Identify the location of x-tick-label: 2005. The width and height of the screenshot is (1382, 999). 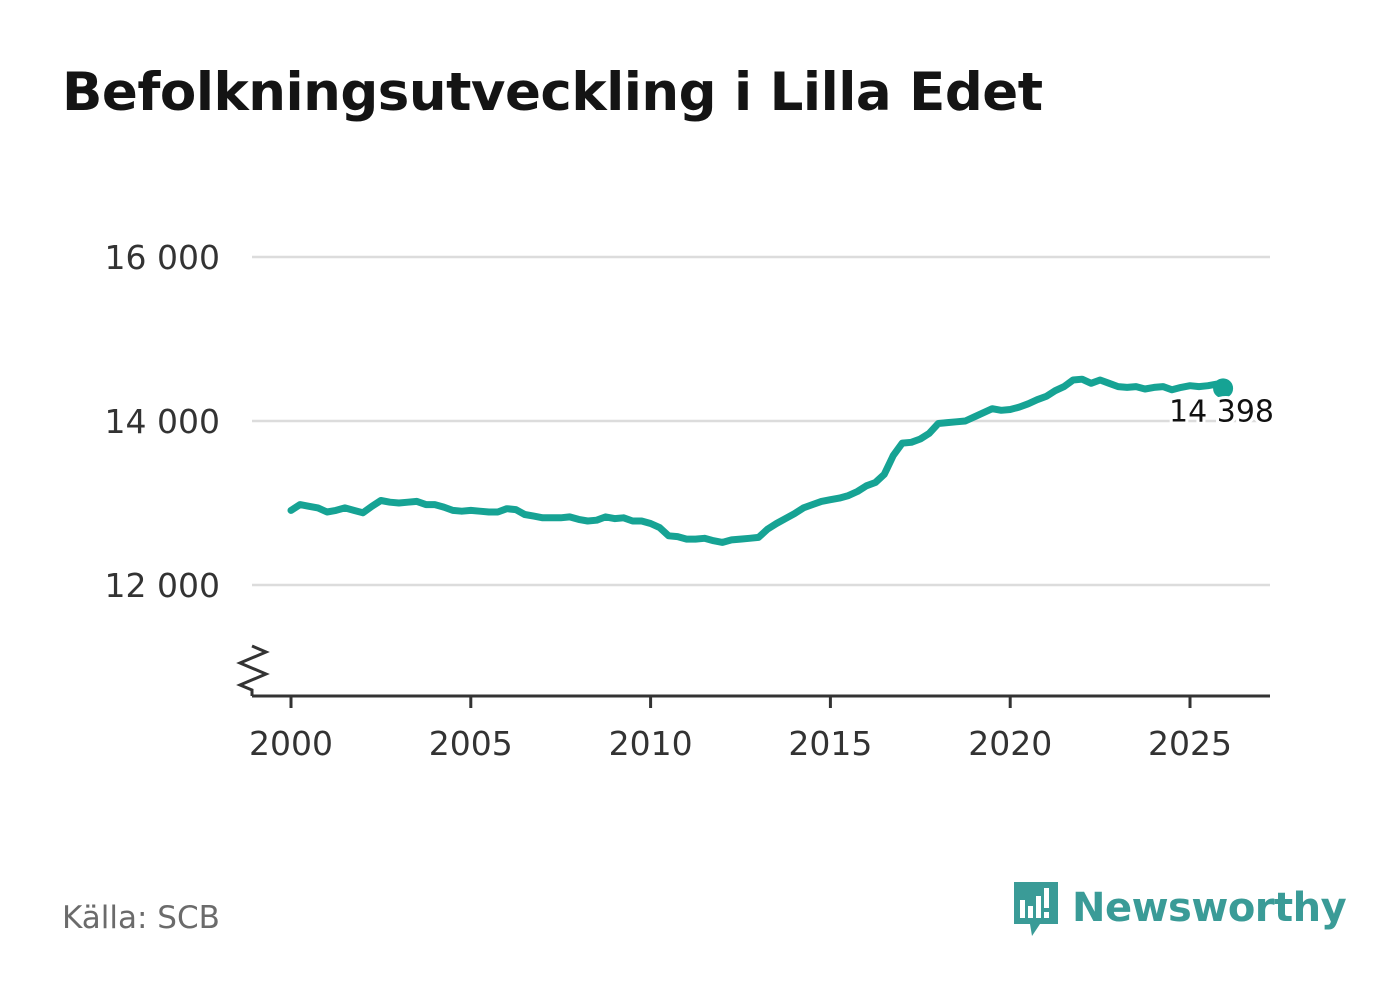
(471, 743).